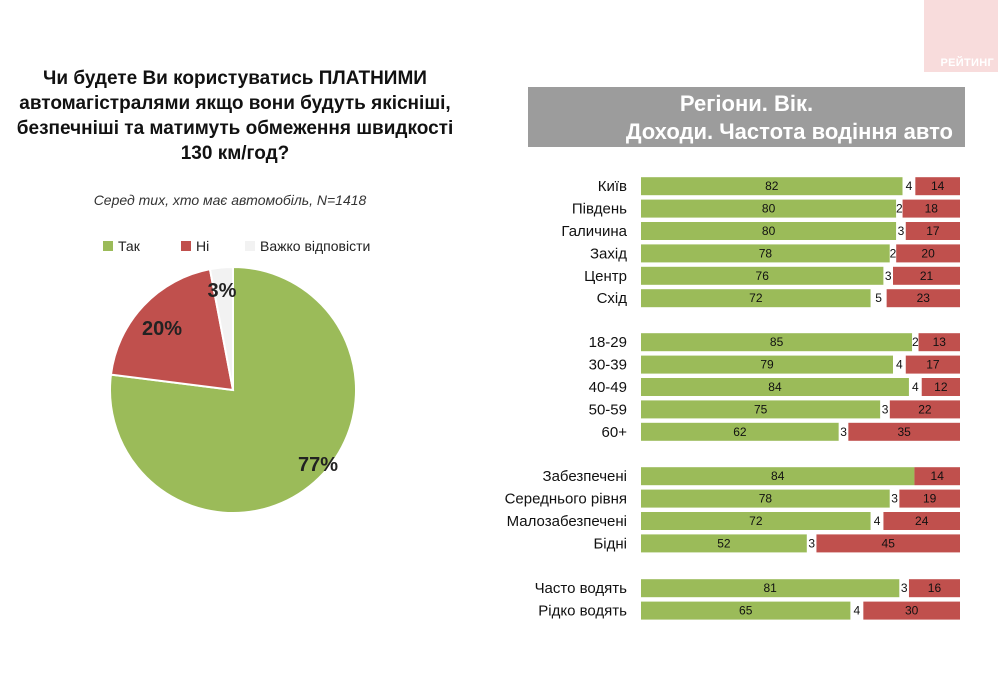 This screenshot has width=998, height=689. I want to click on bar-category-label: Схід, so click(612, 298).